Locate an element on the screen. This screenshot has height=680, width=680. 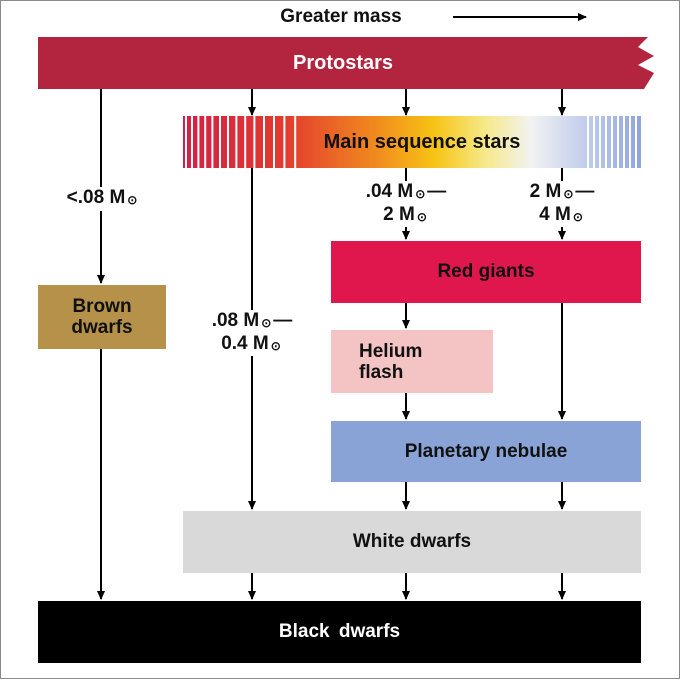
protostars-band is located at coordinates (346, 63).